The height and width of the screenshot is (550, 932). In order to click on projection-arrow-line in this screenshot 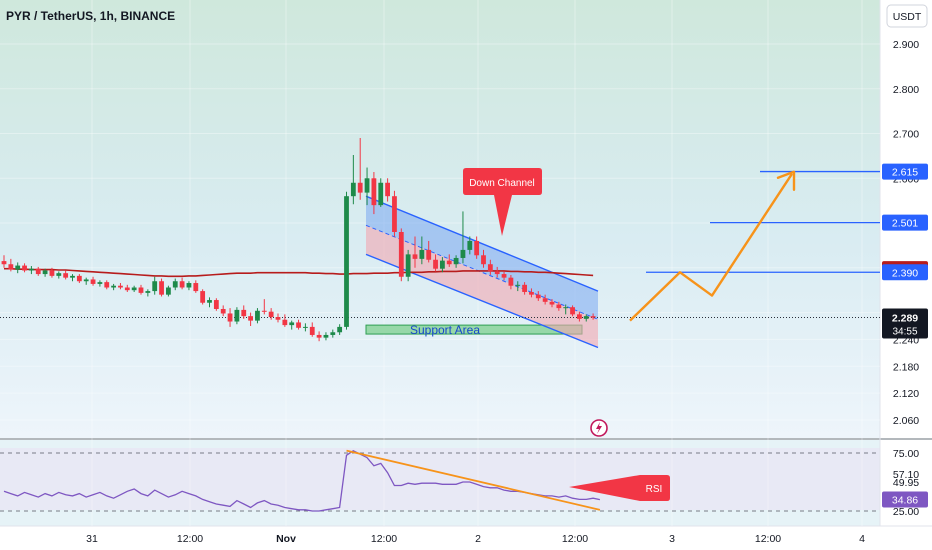, I will do `click(711, 247)`.